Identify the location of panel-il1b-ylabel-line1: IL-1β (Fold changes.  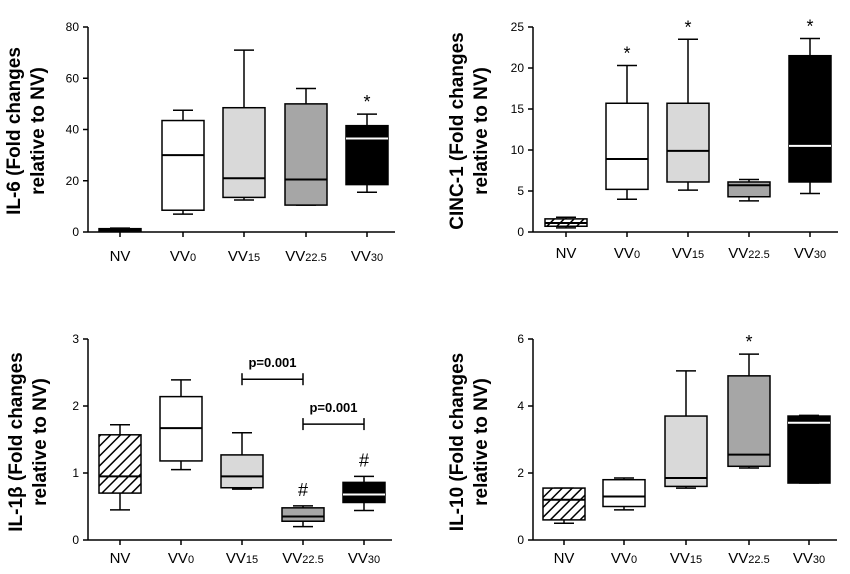
(16, 441).